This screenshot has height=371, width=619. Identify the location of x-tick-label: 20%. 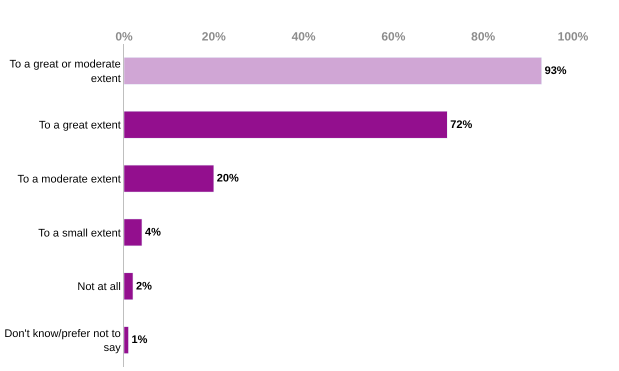
(214, 37).